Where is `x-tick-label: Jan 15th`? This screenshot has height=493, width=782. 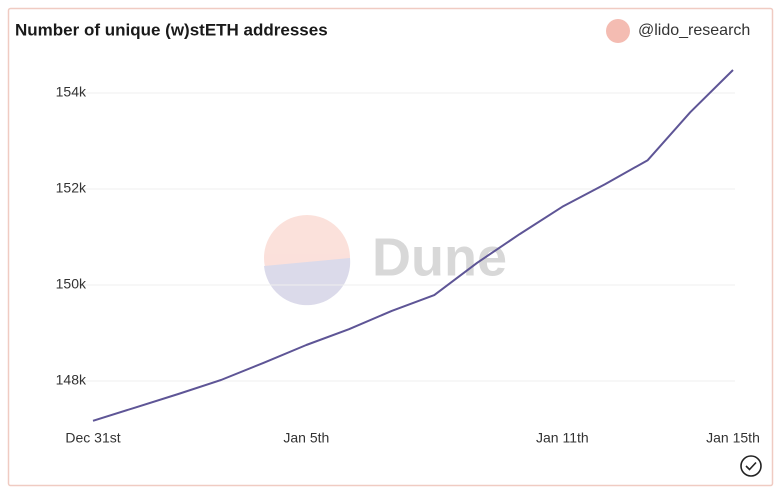
x-tick-label: Jan 15th is located at coordinates (733, 438).